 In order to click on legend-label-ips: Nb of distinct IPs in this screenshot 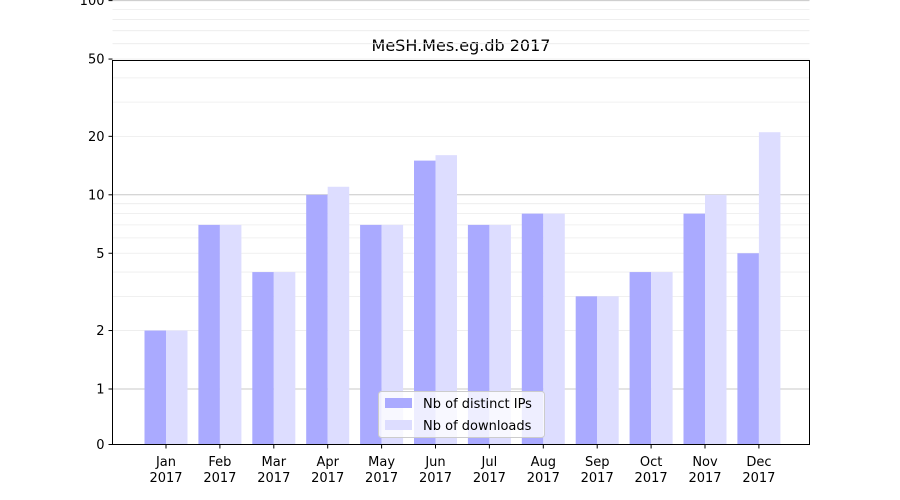, I will do `click(477, 404)`.